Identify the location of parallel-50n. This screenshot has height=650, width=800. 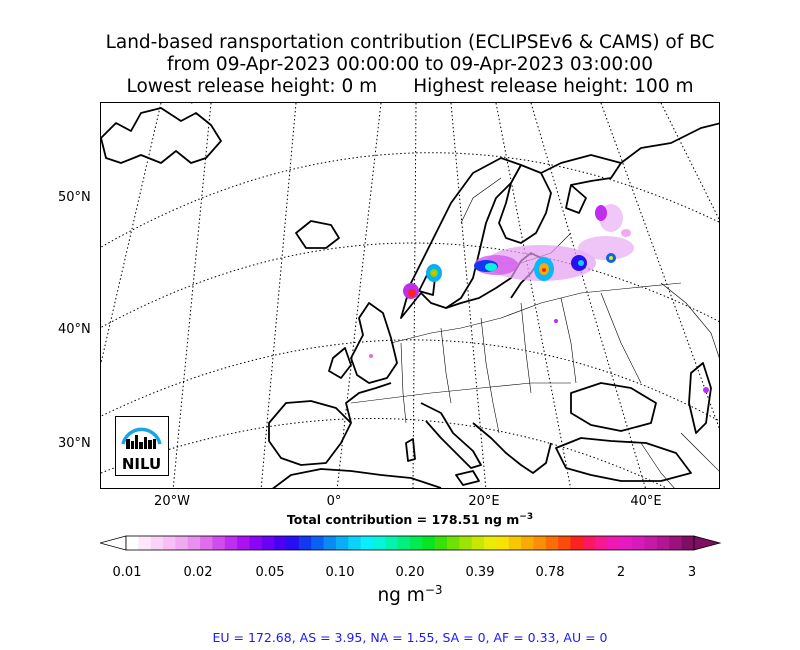
(410, 285).